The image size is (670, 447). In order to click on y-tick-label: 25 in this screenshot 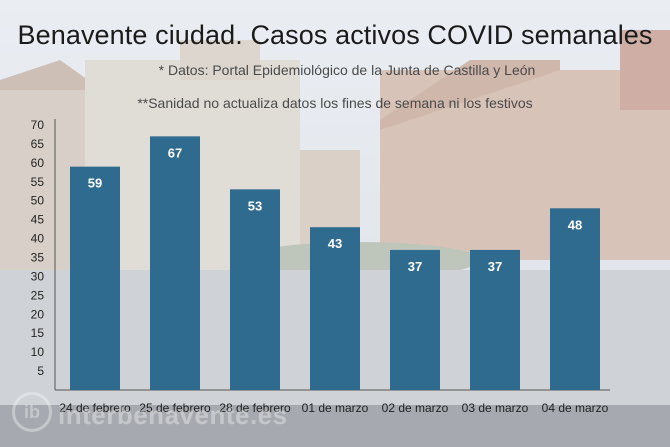, I will do `click(38, 295)`.